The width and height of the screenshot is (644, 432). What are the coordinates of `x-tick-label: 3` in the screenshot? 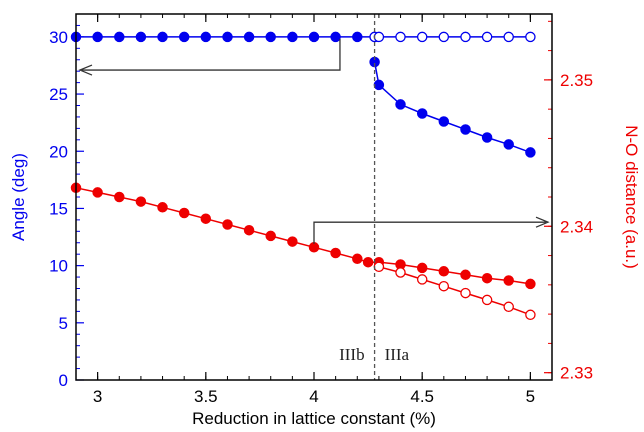 It's located at (97, 396).